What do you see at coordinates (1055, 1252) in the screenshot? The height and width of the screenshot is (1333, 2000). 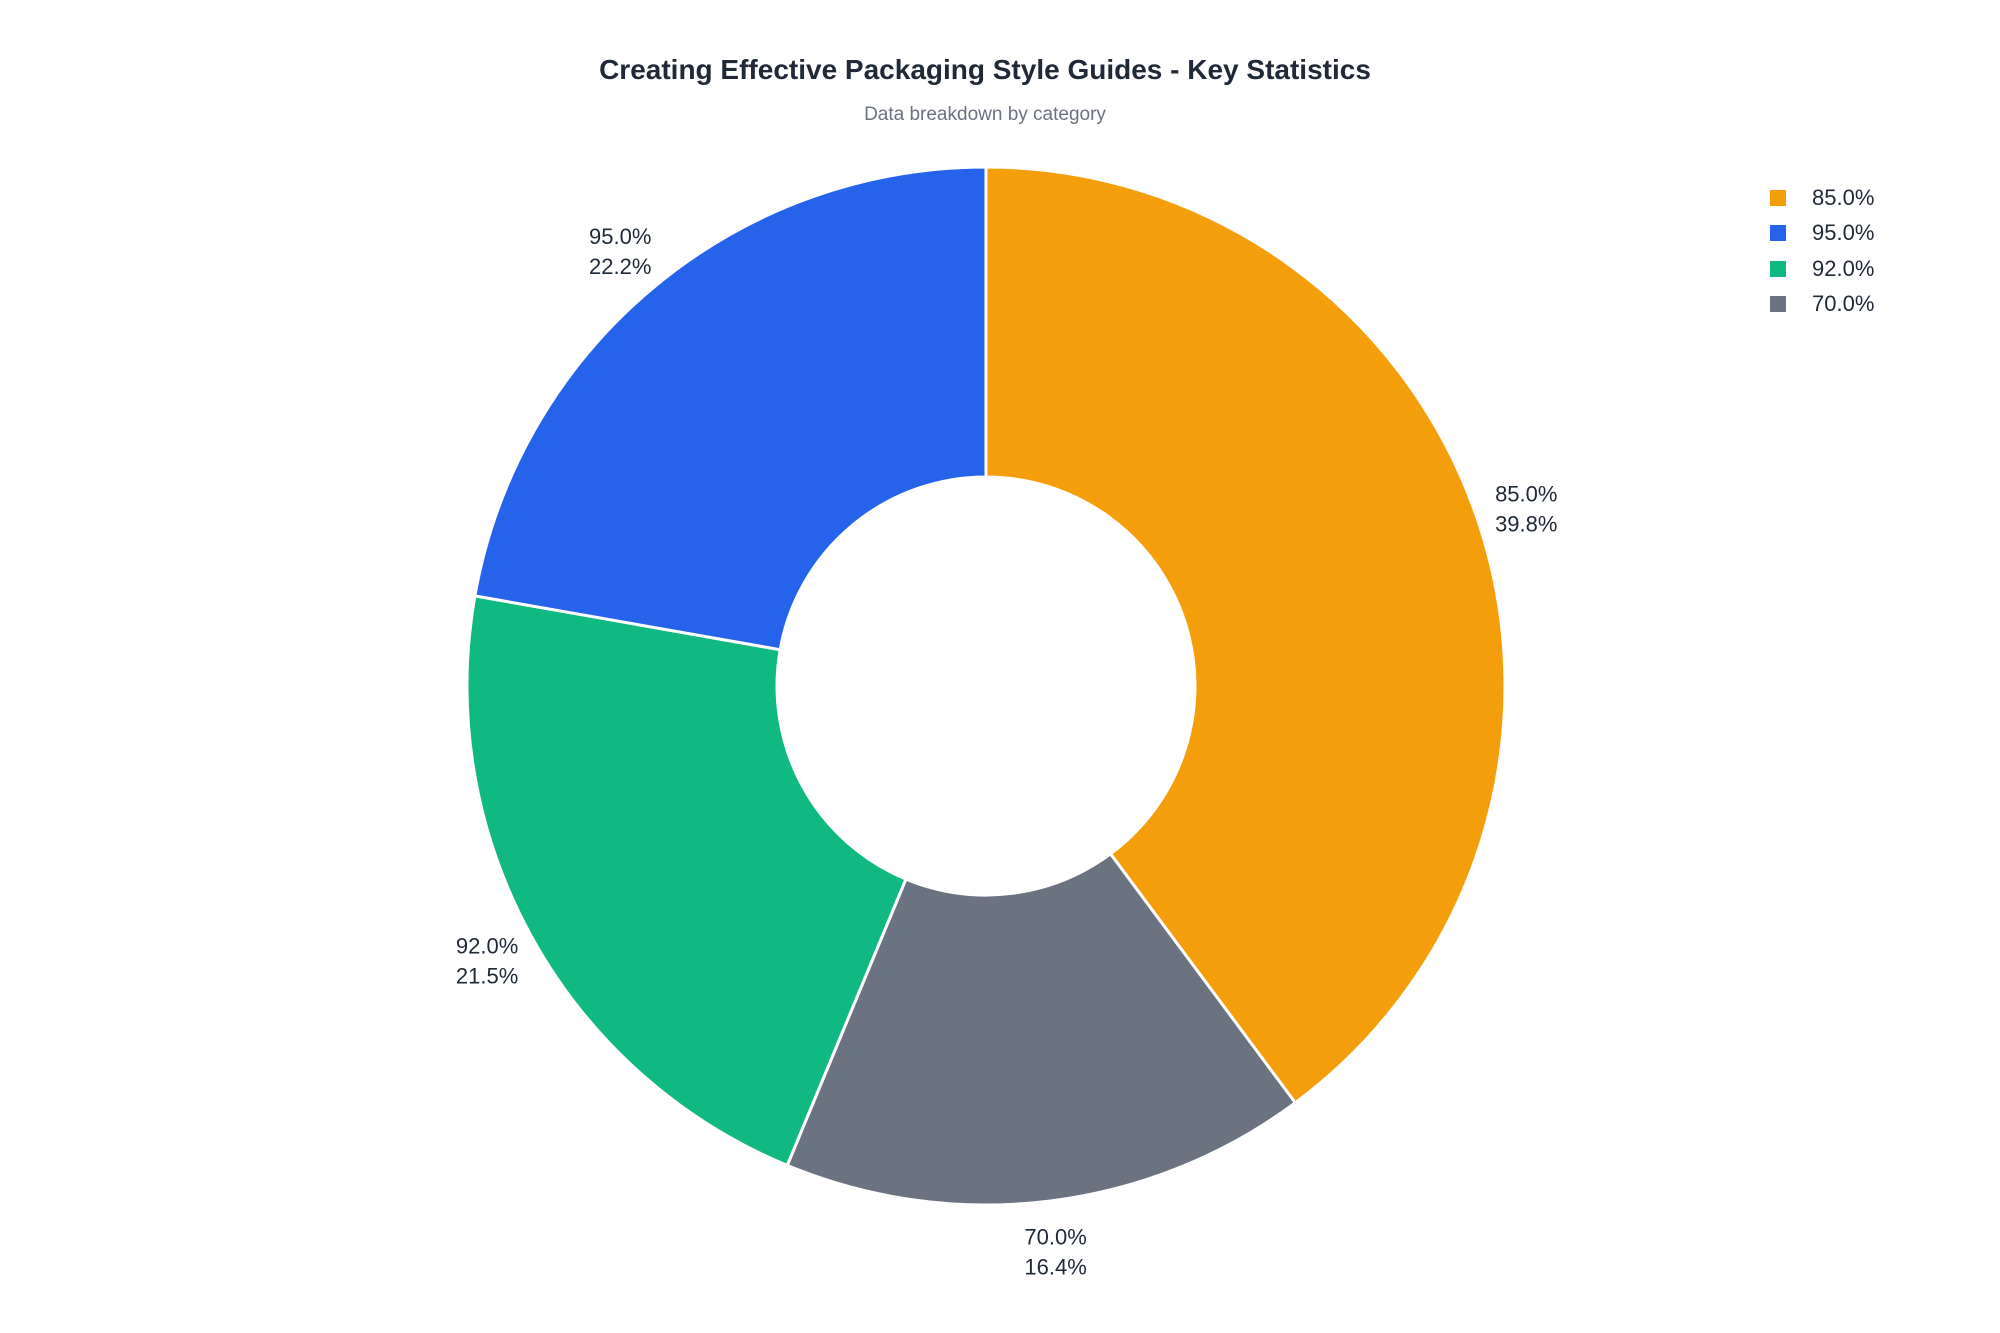 I see `slice-label: 70.0% 16.4%` at bounding box center [1055, 1252].